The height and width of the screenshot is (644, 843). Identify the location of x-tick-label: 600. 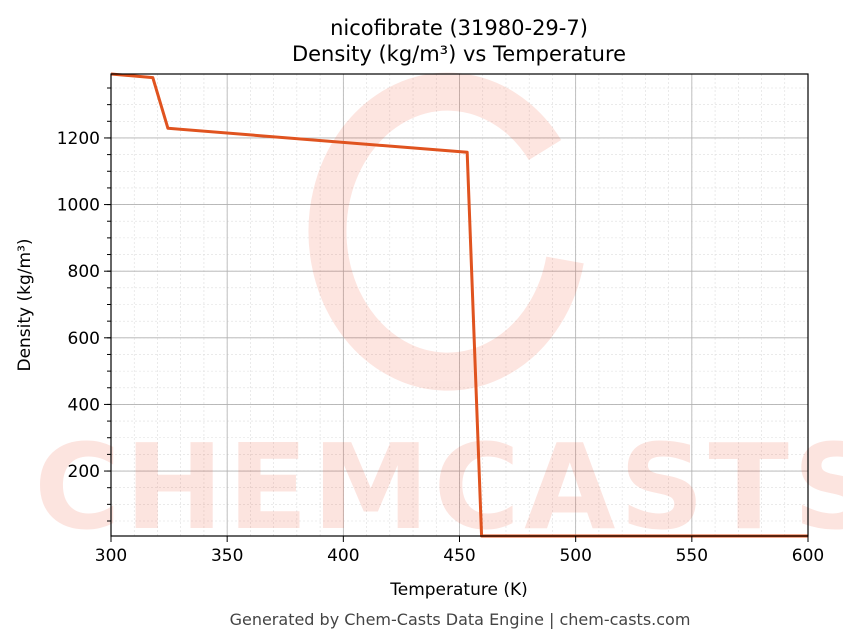
(808, 556).